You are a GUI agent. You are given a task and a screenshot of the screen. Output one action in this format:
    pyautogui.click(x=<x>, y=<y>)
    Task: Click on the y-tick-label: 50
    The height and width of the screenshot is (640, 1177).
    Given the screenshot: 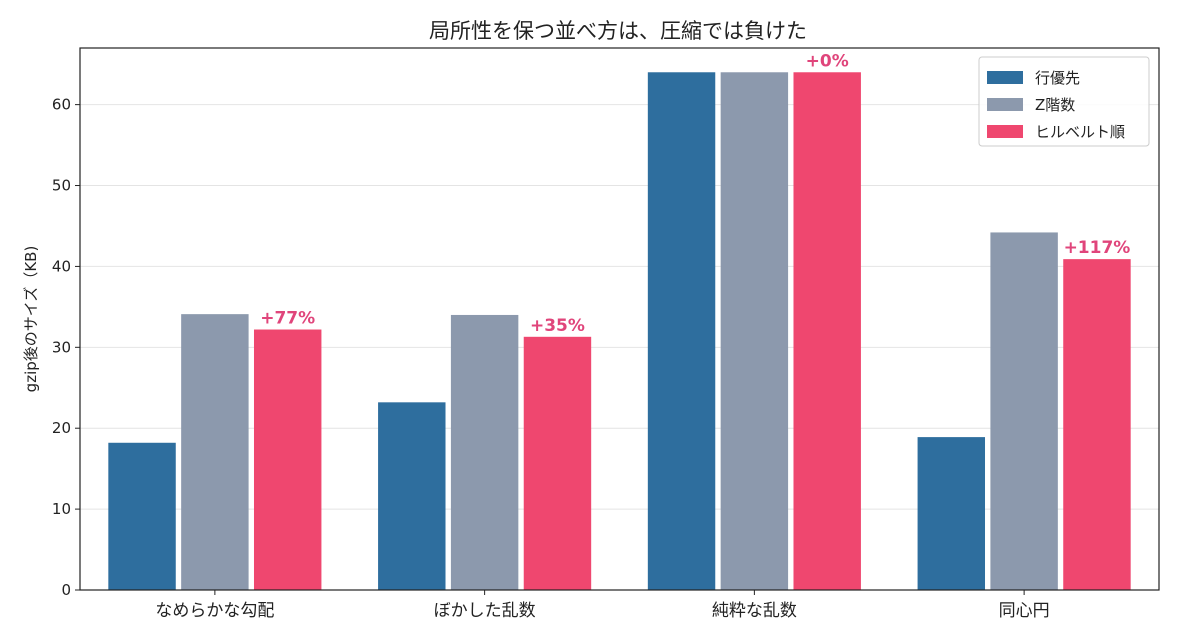 What is the action you would take?
    pyautogui.click(x=61, y=186)
    